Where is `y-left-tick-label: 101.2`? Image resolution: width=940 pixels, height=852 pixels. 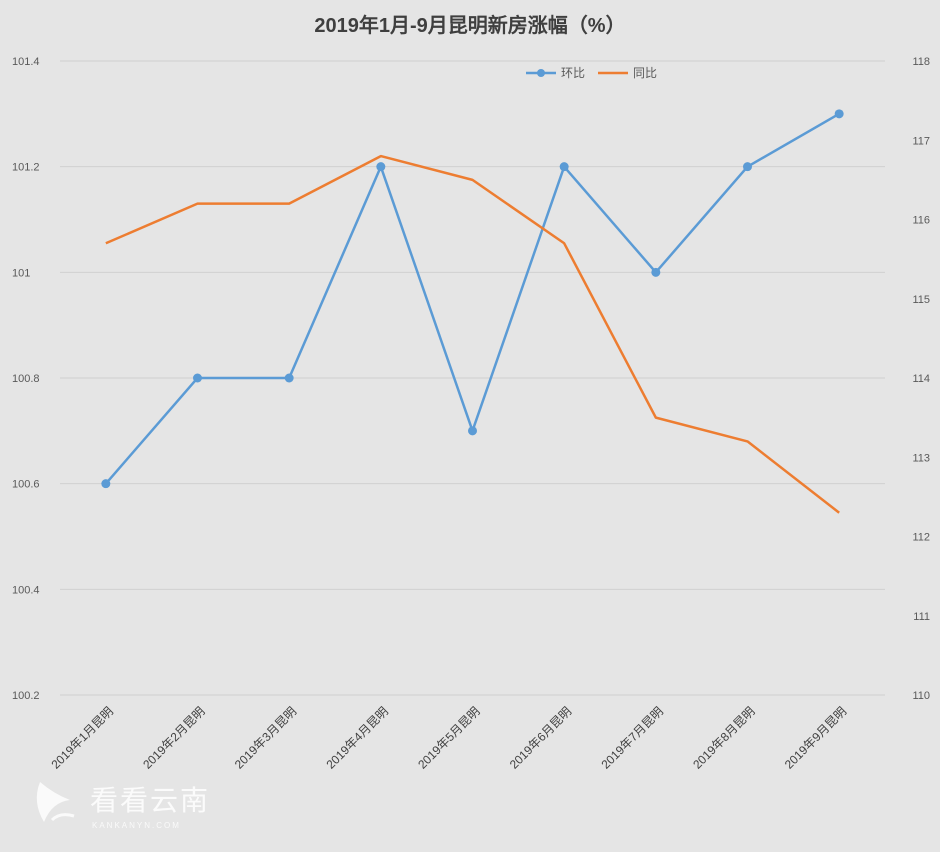
y-left-tick-label: 101.2 is located at coordinates (26, 168).